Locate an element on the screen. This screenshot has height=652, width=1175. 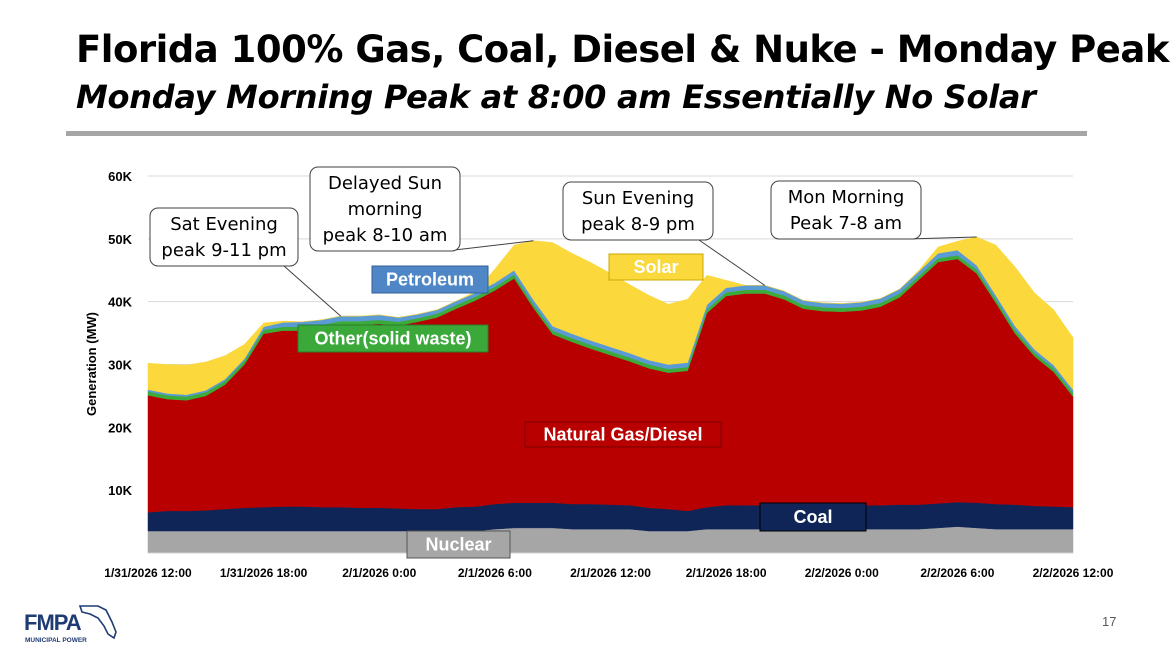
callout: Mon Morning Peak 7-8 am is located at coordinates (873, 210).